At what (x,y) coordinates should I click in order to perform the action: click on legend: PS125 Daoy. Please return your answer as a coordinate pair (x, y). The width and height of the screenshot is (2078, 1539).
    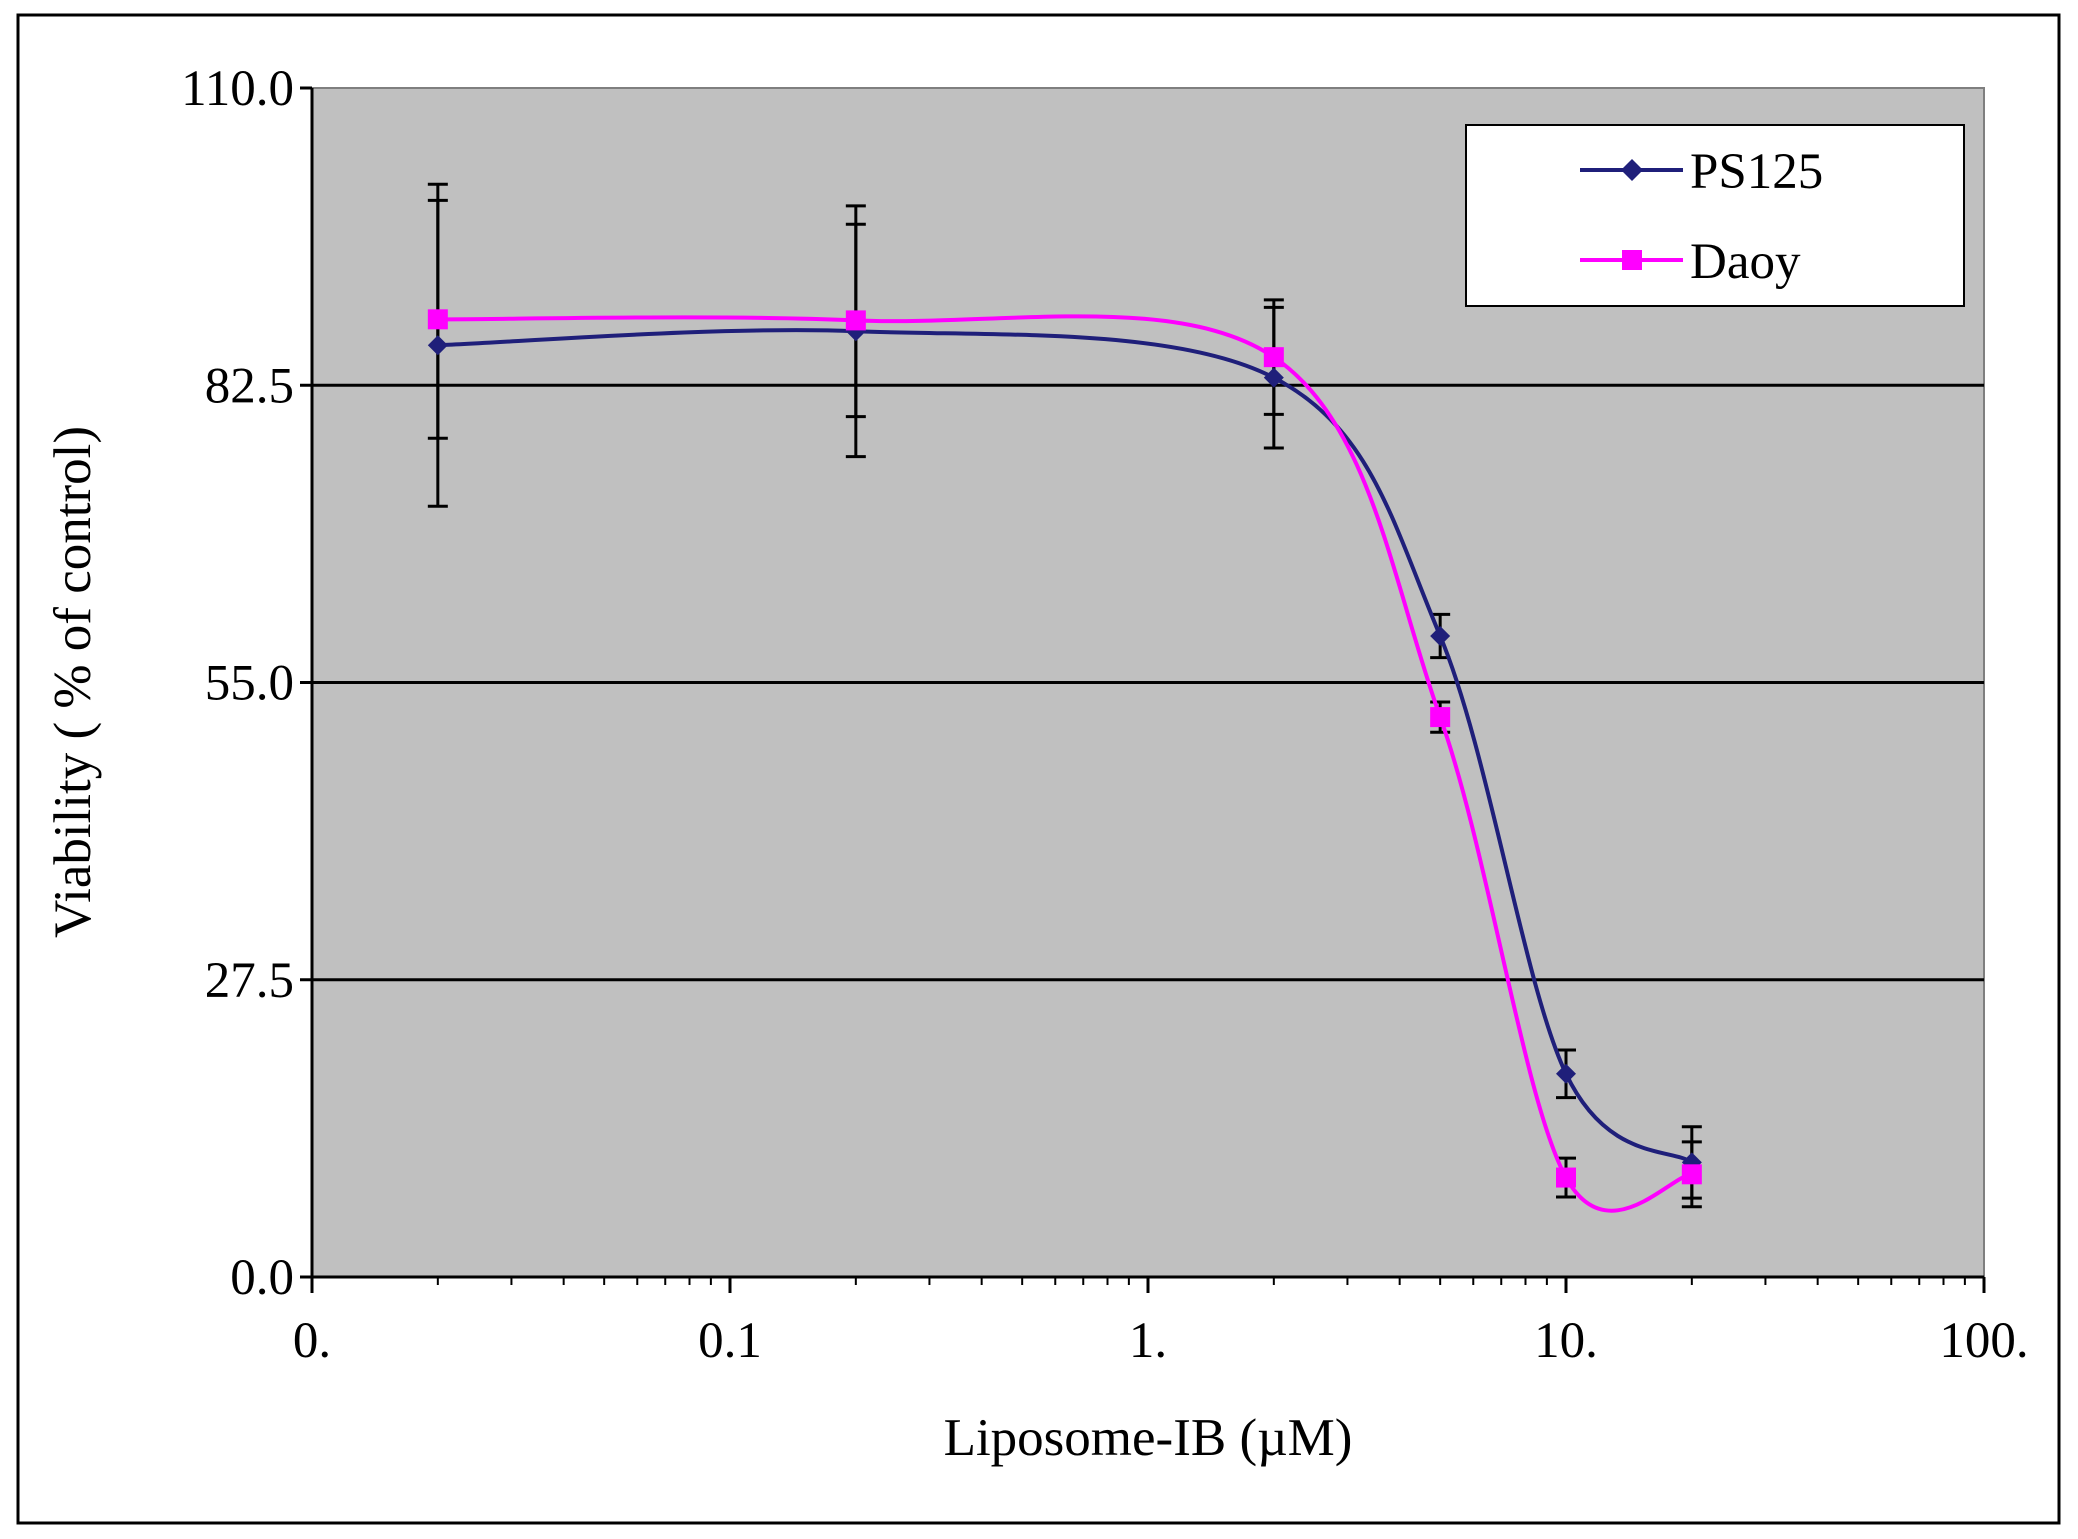
    Looking at the image, I should click on (1715, 215).